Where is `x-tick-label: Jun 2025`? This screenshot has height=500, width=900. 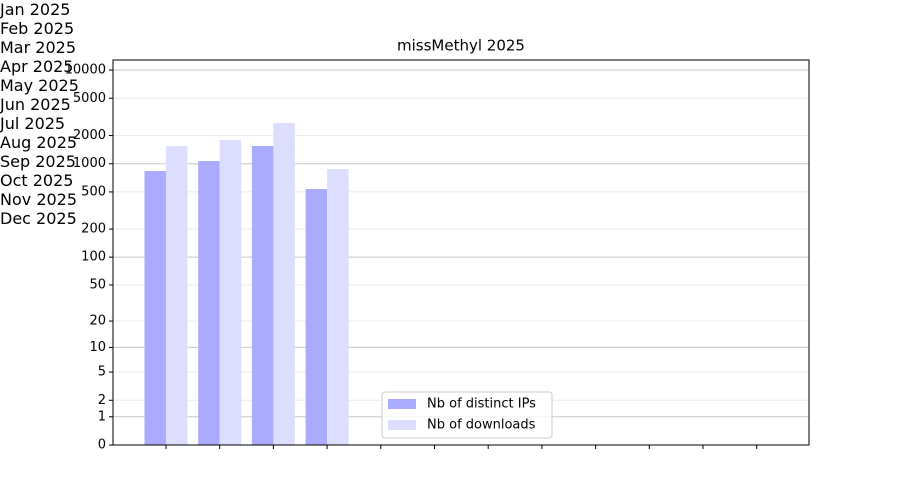
x-tick-label: Jun 2025 is located at coordinates (35, 104).